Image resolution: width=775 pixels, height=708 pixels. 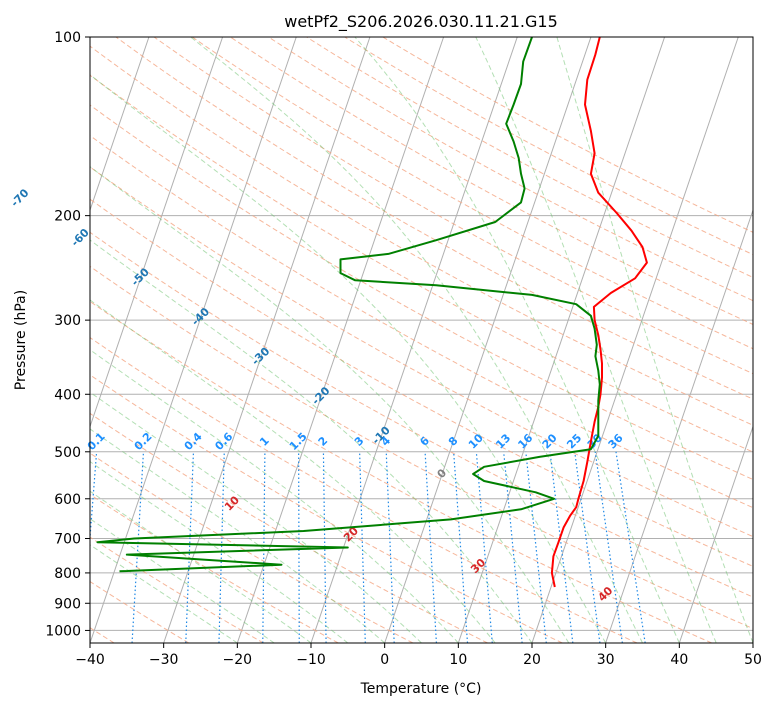 What do you see at coordinates (67, 604) in the screenshot?
I see `y-tick-label: 900` at bounding box center [67, 604].